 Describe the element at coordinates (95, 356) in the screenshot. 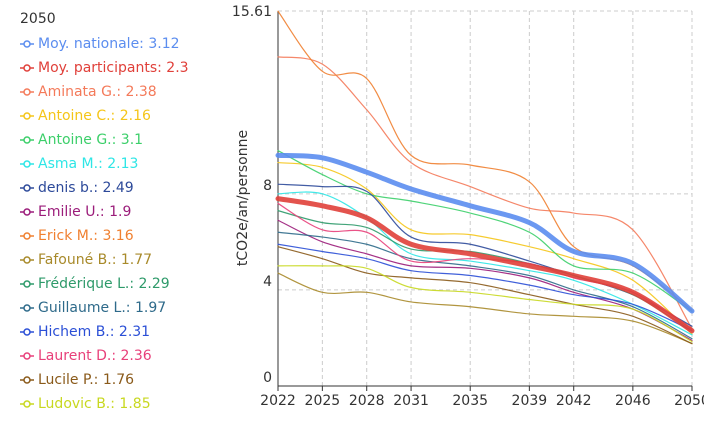

I see `legend-label: Laurent D.: 2.36` at that location.